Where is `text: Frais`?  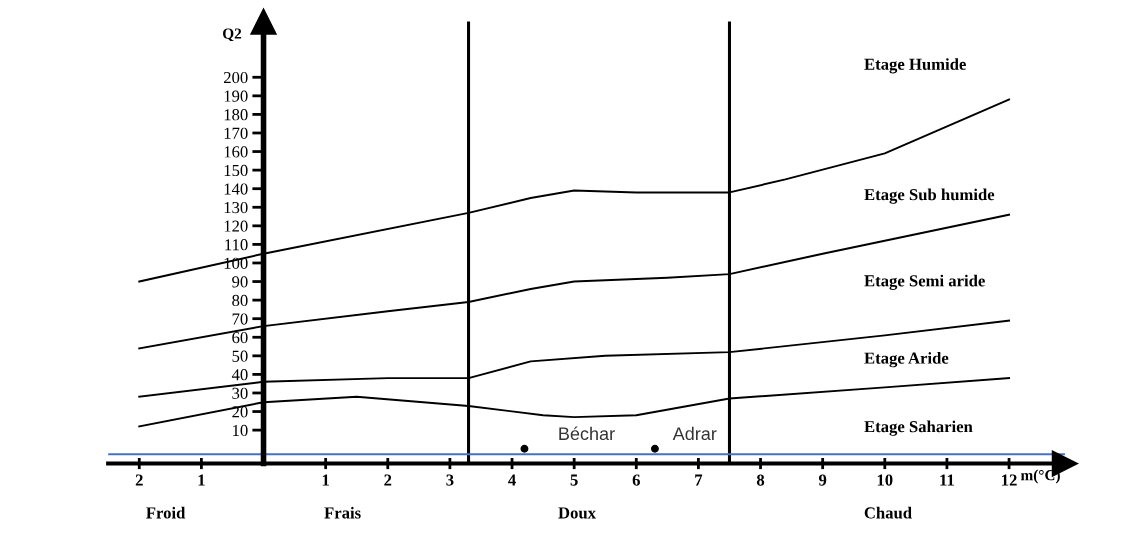
text: Frais is located at coordinates (342, 512).